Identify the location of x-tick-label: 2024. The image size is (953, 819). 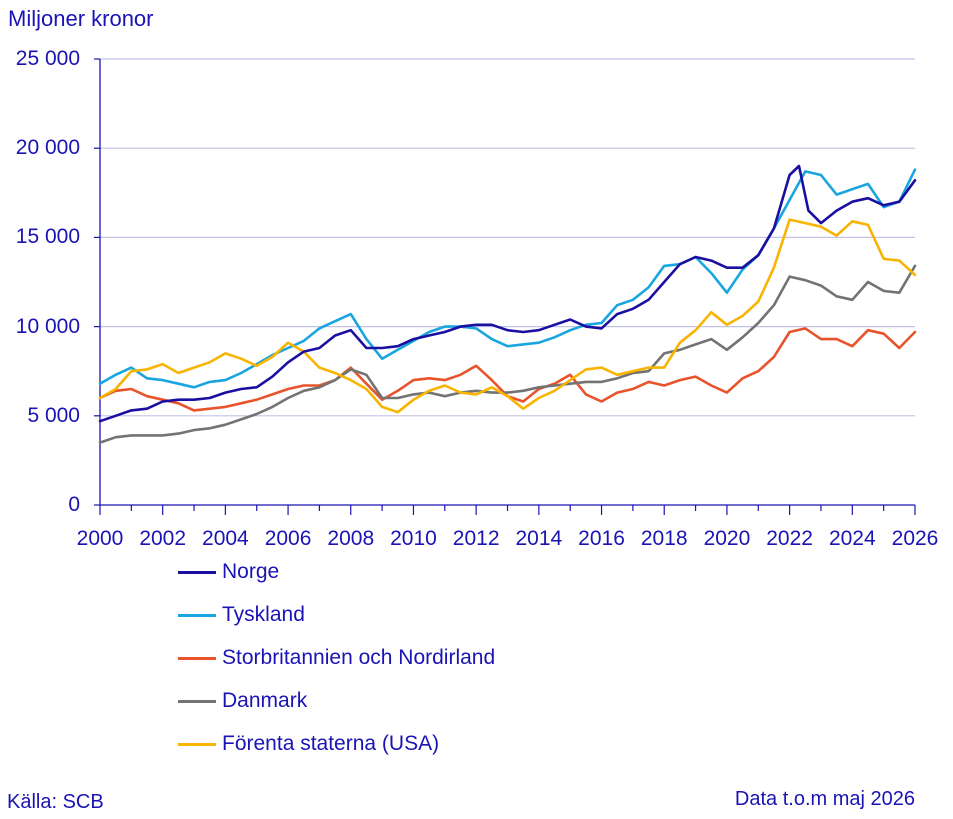
(852, 538).